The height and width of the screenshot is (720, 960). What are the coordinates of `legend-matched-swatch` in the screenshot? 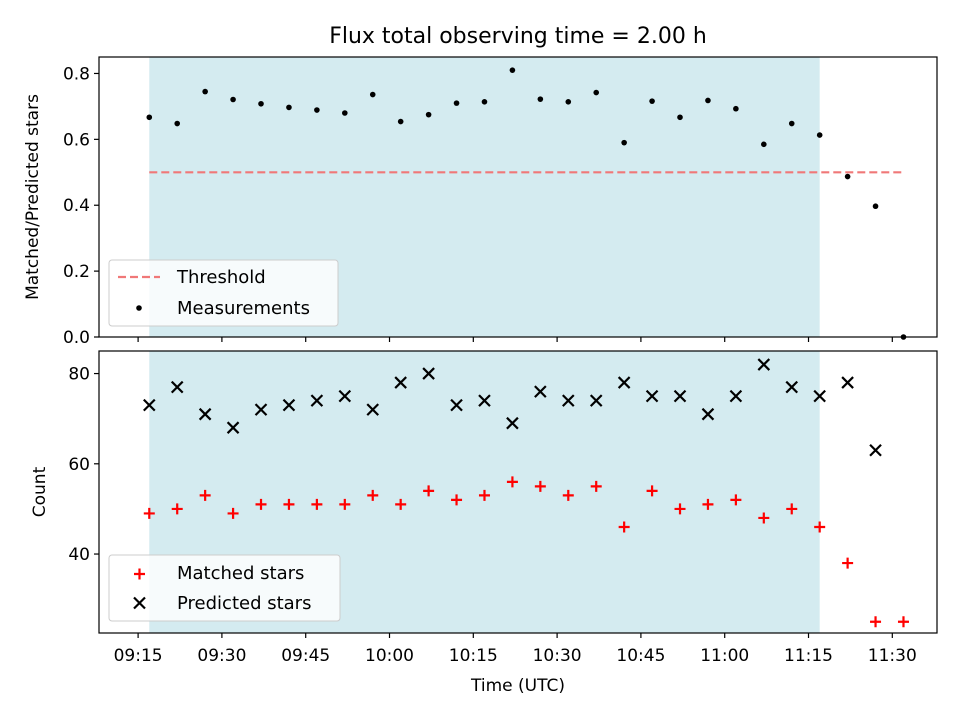 It's located at (139, 574).